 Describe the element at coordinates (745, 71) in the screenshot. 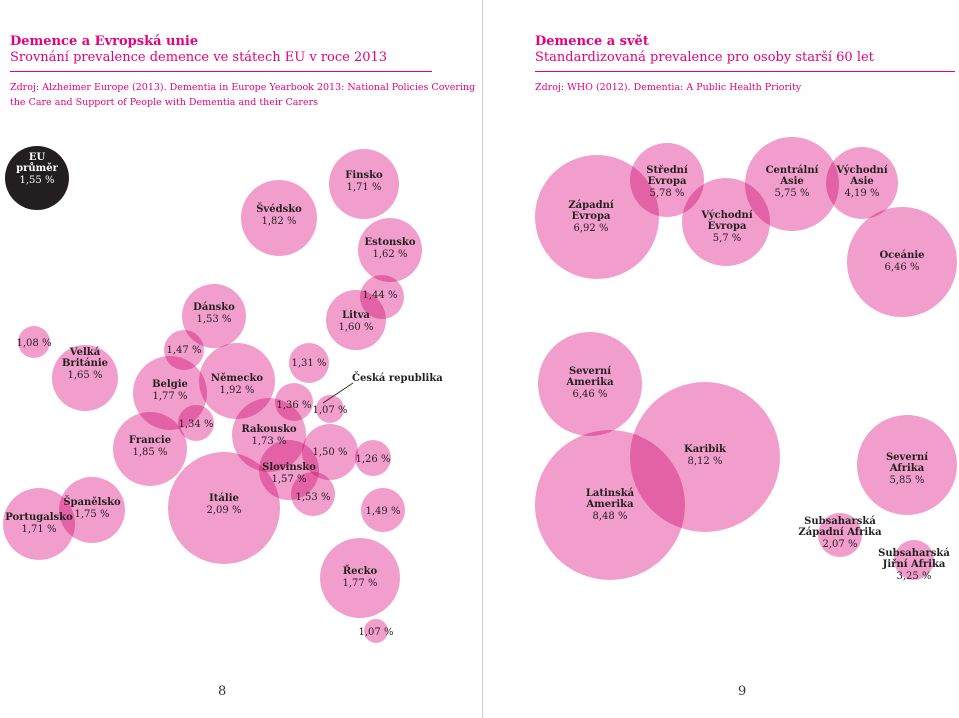

I see `right-header-rule` at that location.